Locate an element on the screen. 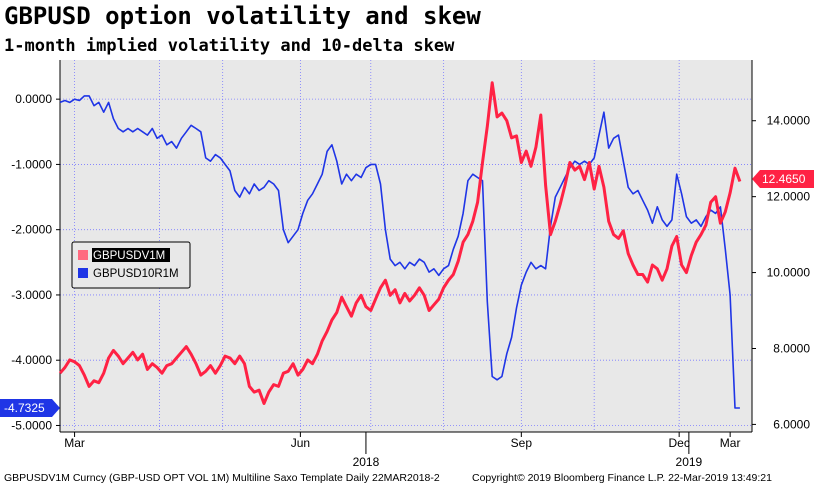 This screenshot has height=488, width=814. x-tick-label: Sep is located at coordinates (522, 443).